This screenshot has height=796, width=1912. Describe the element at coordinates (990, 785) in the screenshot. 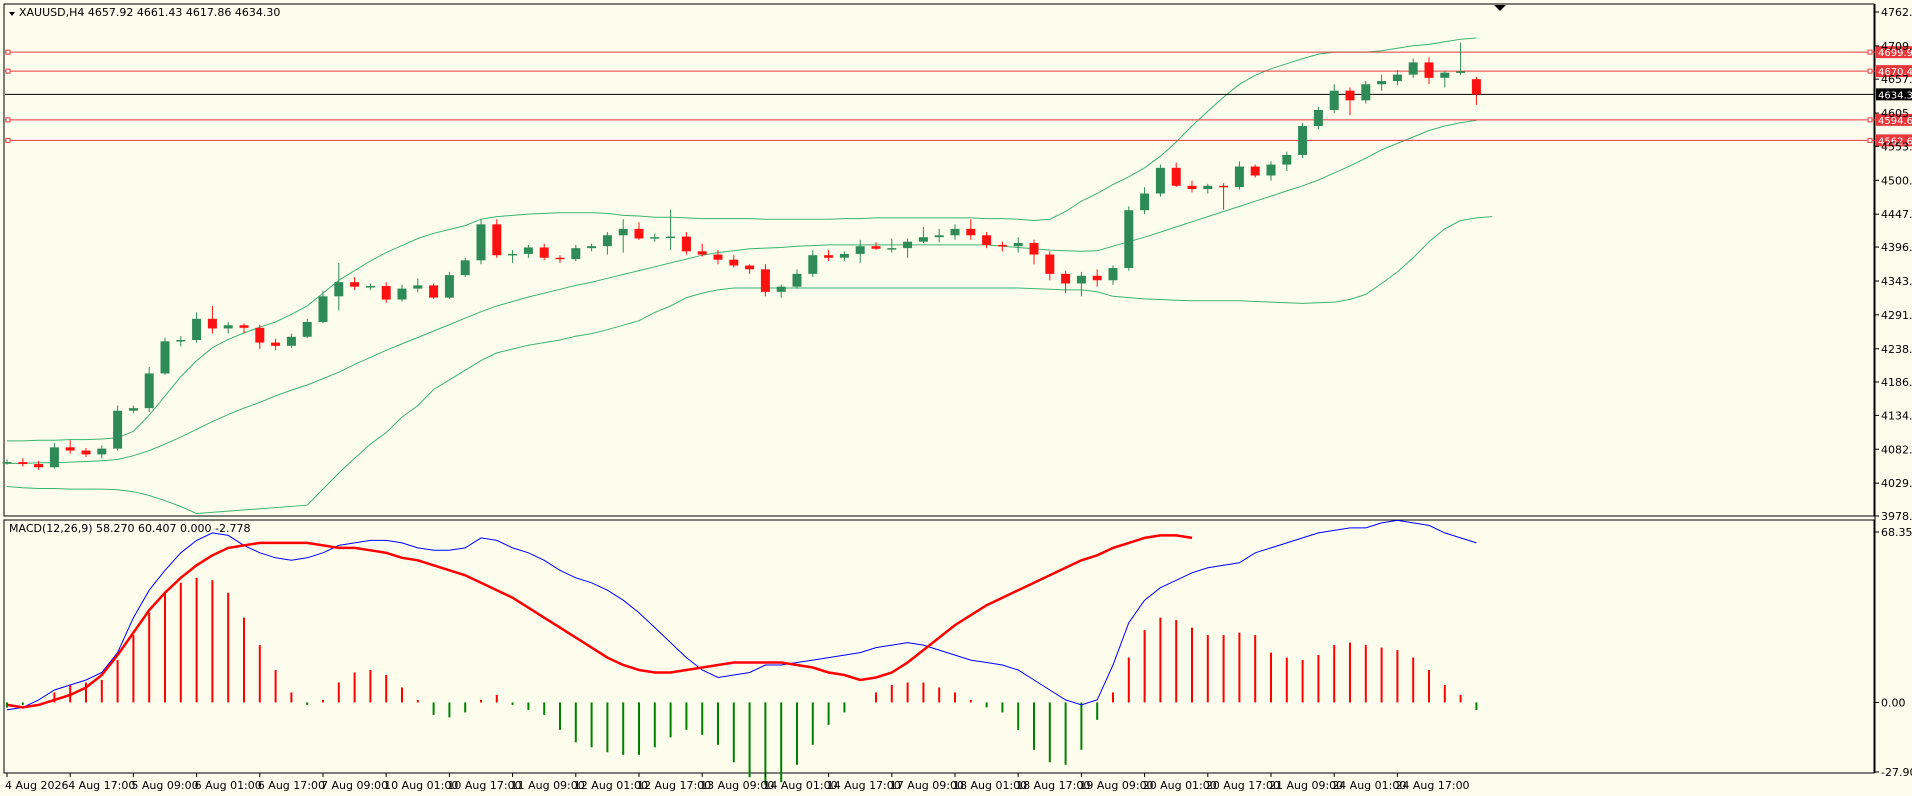

I see `time-tick-label: 18 Aug 01:00` at that location.